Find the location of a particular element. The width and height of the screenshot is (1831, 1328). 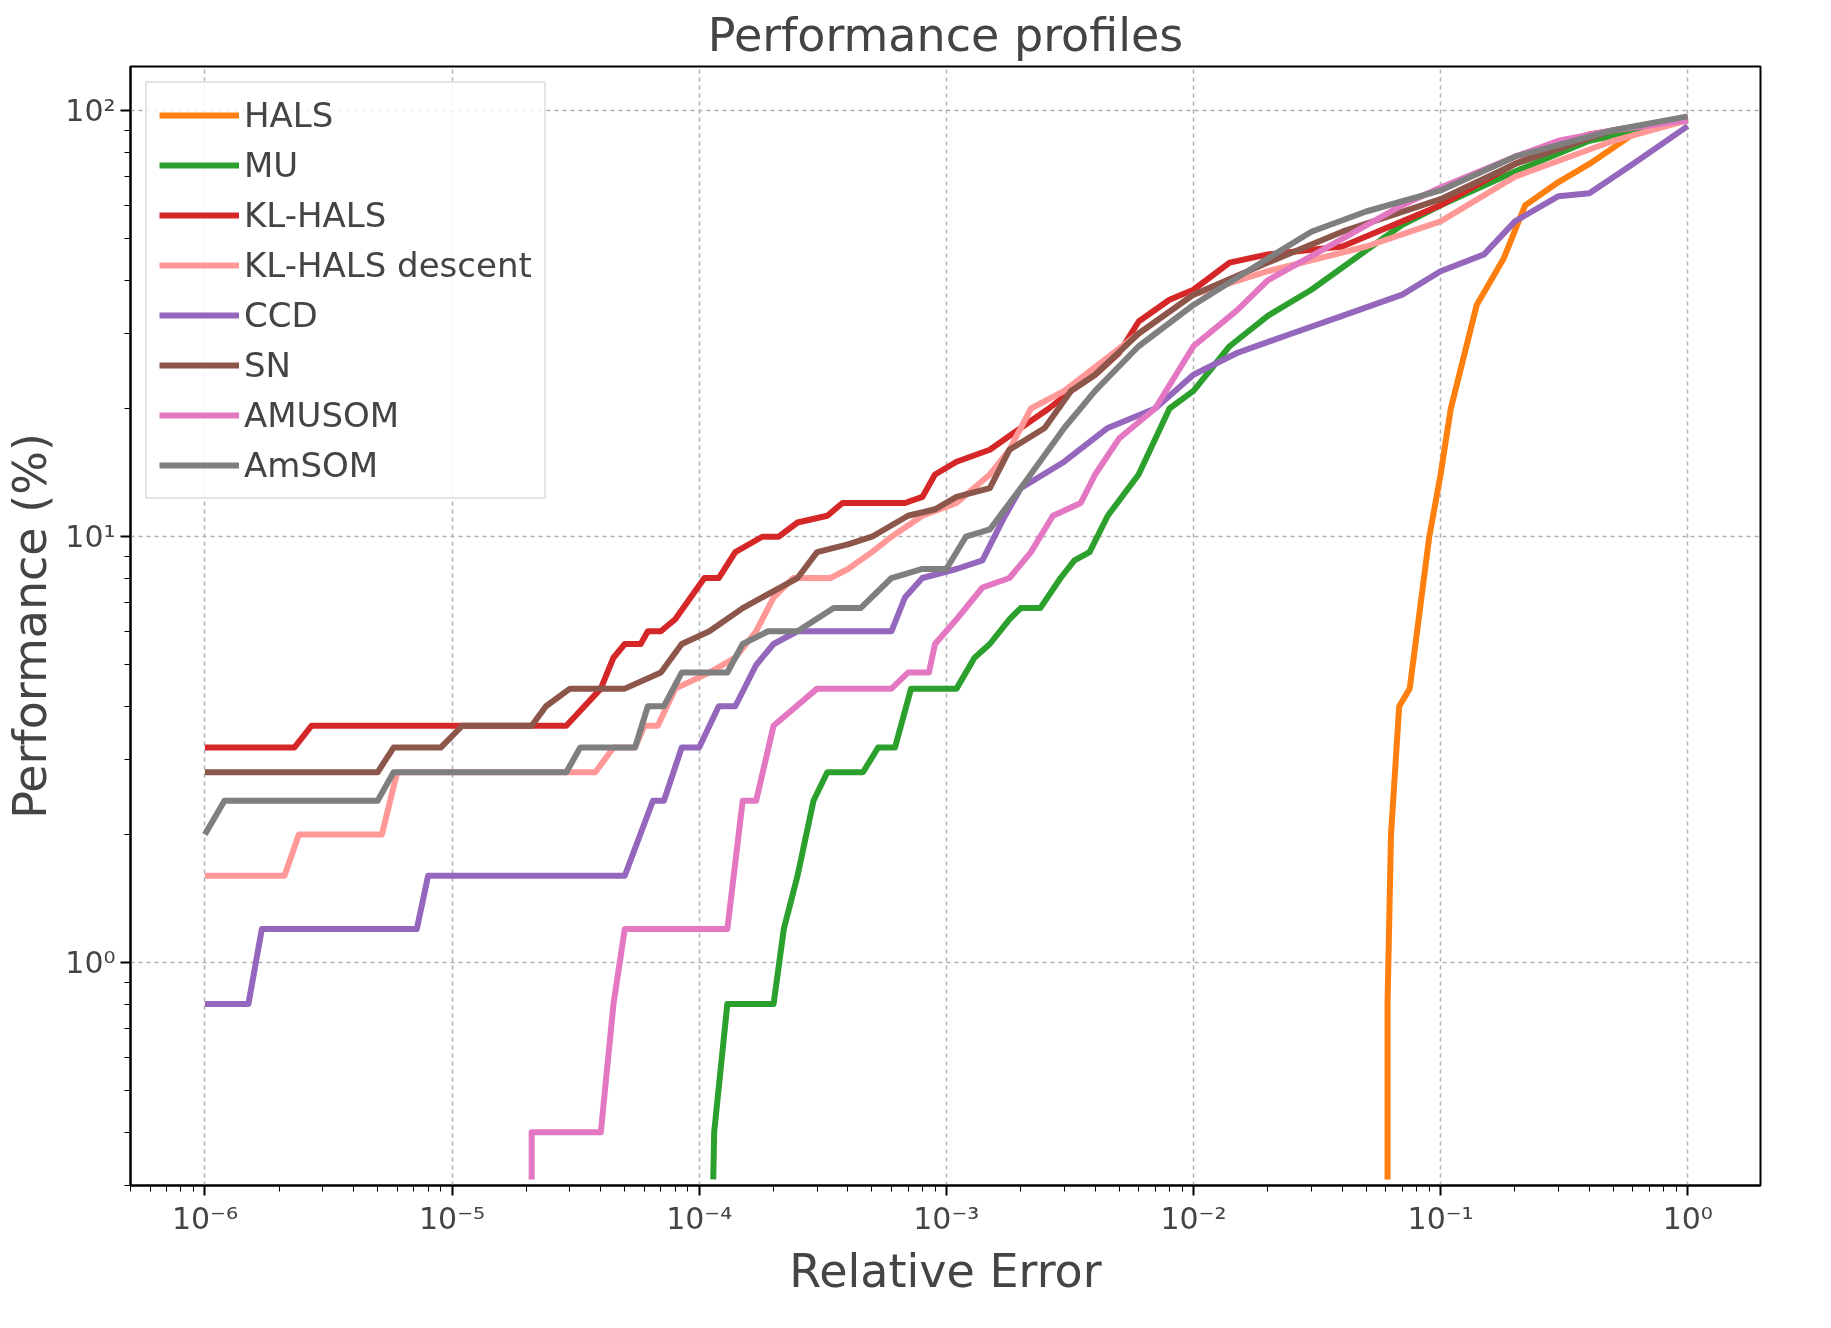

y-tick-label: 10¹ is located at coordinates (90, 537).